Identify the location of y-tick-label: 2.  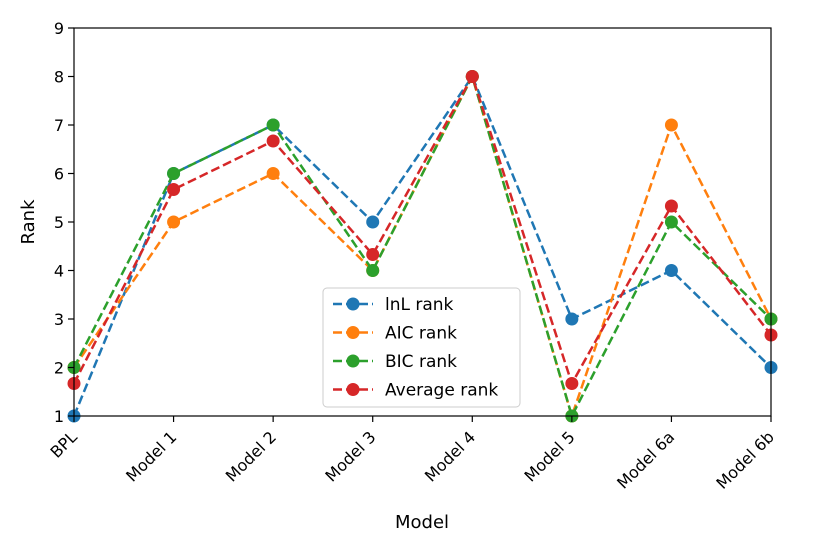
(59, 368).